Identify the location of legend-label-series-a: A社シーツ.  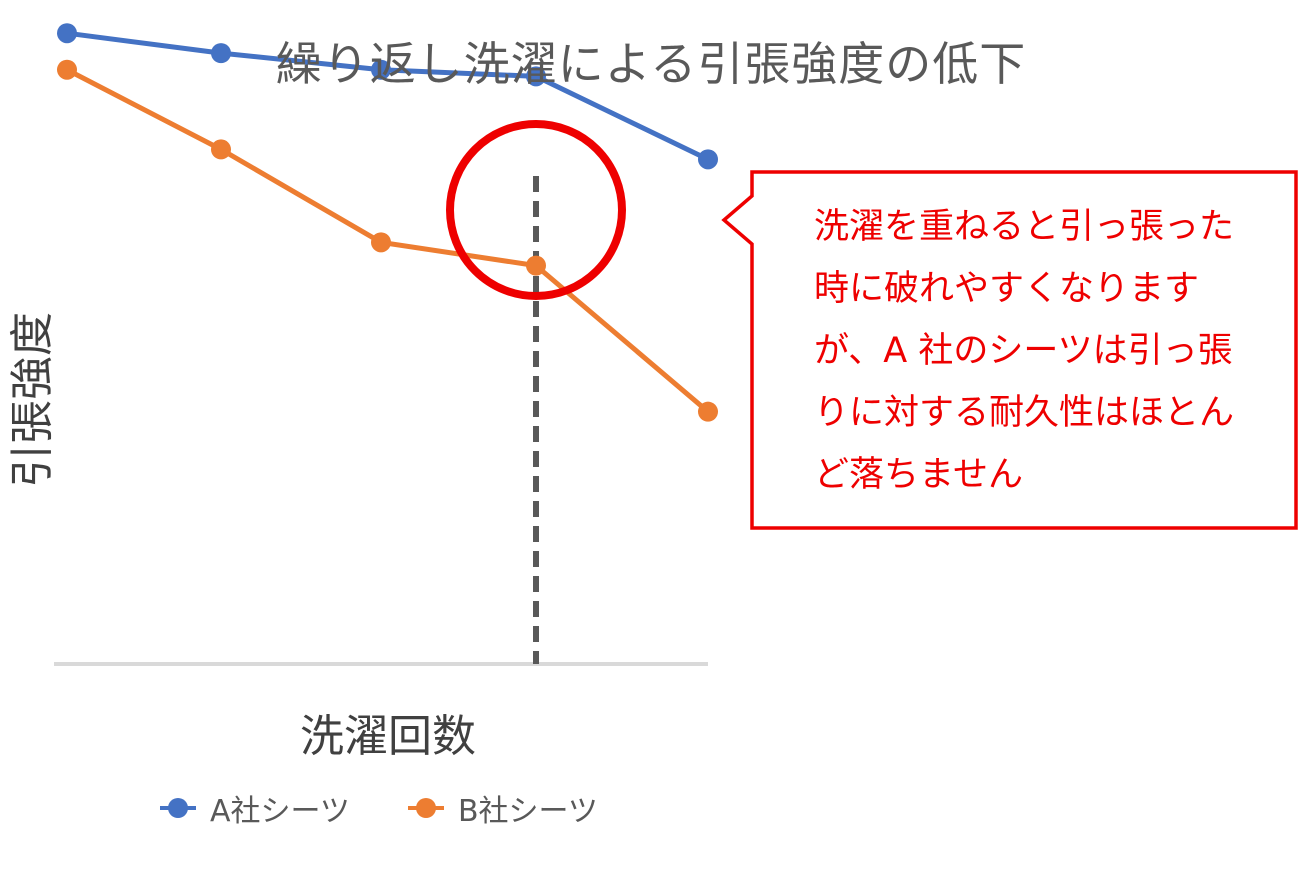
(280, 811).